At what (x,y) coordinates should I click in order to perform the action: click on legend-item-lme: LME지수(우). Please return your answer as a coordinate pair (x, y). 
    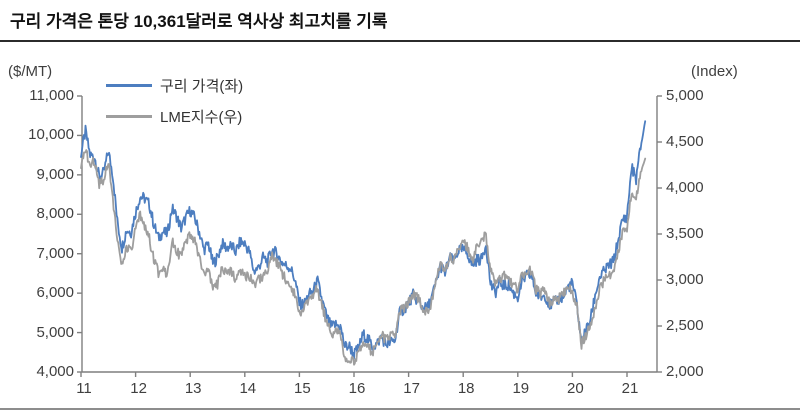
    Looking at the image, I should click on (174, 116).